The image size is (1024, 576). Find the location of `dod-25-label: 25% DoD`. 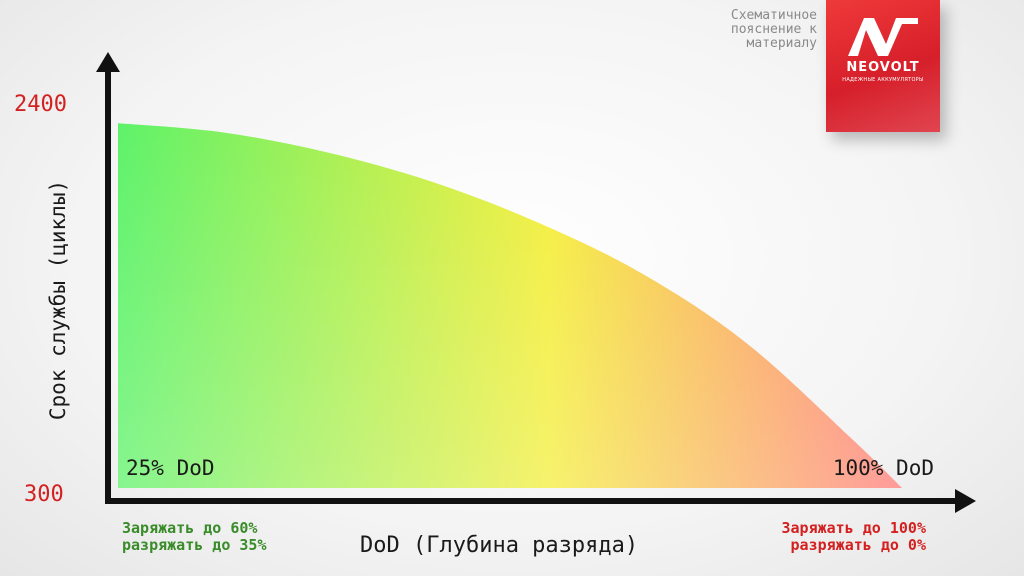

dod-25-label: 25% DoD is located at coordinates (170, 468).